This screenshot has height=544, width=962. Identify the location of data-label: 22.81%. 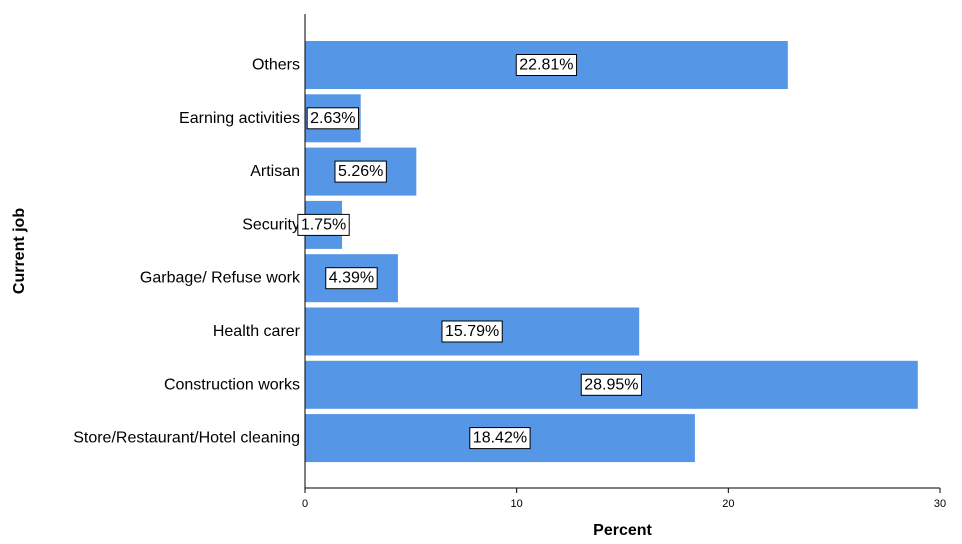
(546, 65).